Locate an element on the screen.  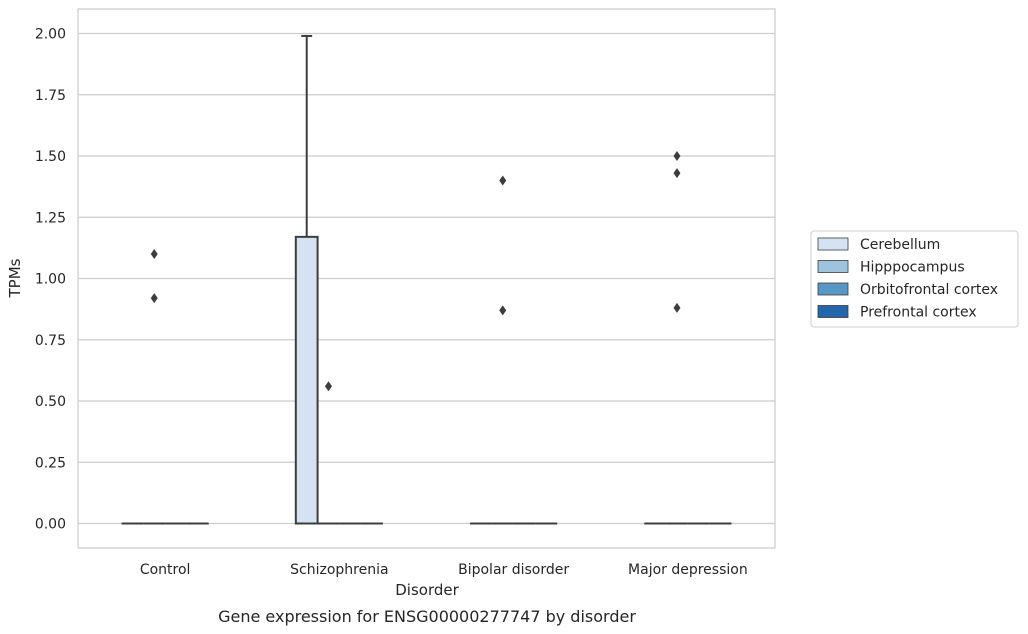
y-tick-label: 0.50 is located at coordinates (50, 402).